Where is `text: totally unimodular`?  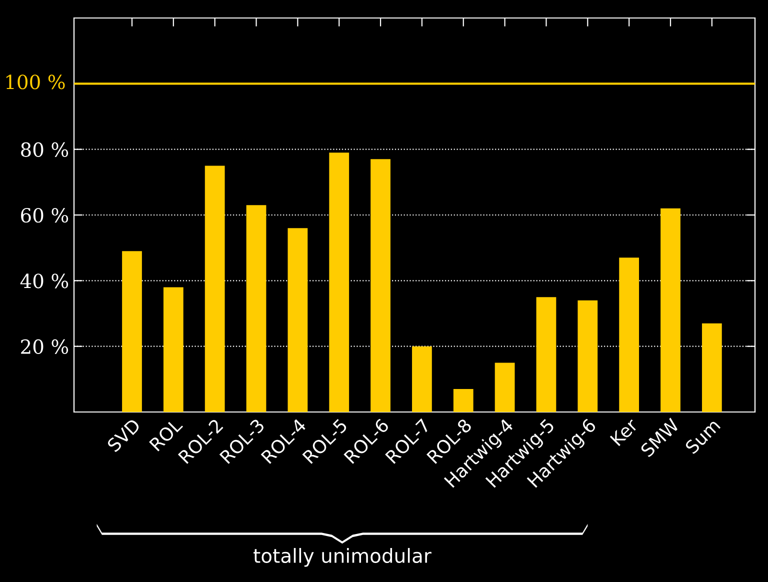
text: totally unimodular is located at coordinates (343, 557).